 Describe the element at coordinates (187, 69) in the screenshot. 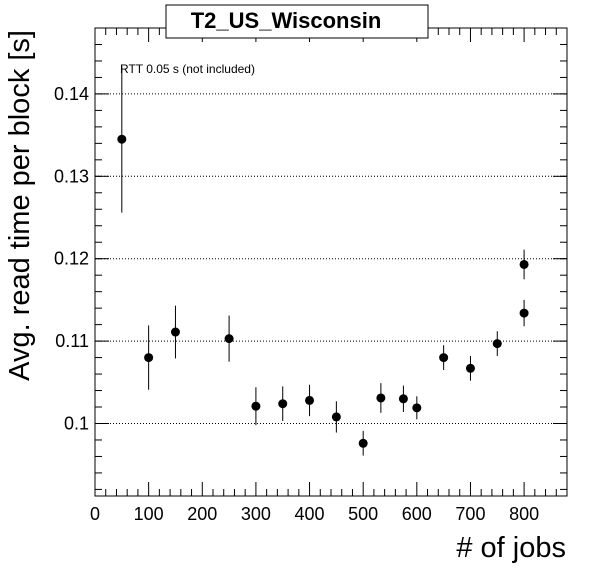

I see `annotation-text: RTT 0.05 s (not included)` at that location.